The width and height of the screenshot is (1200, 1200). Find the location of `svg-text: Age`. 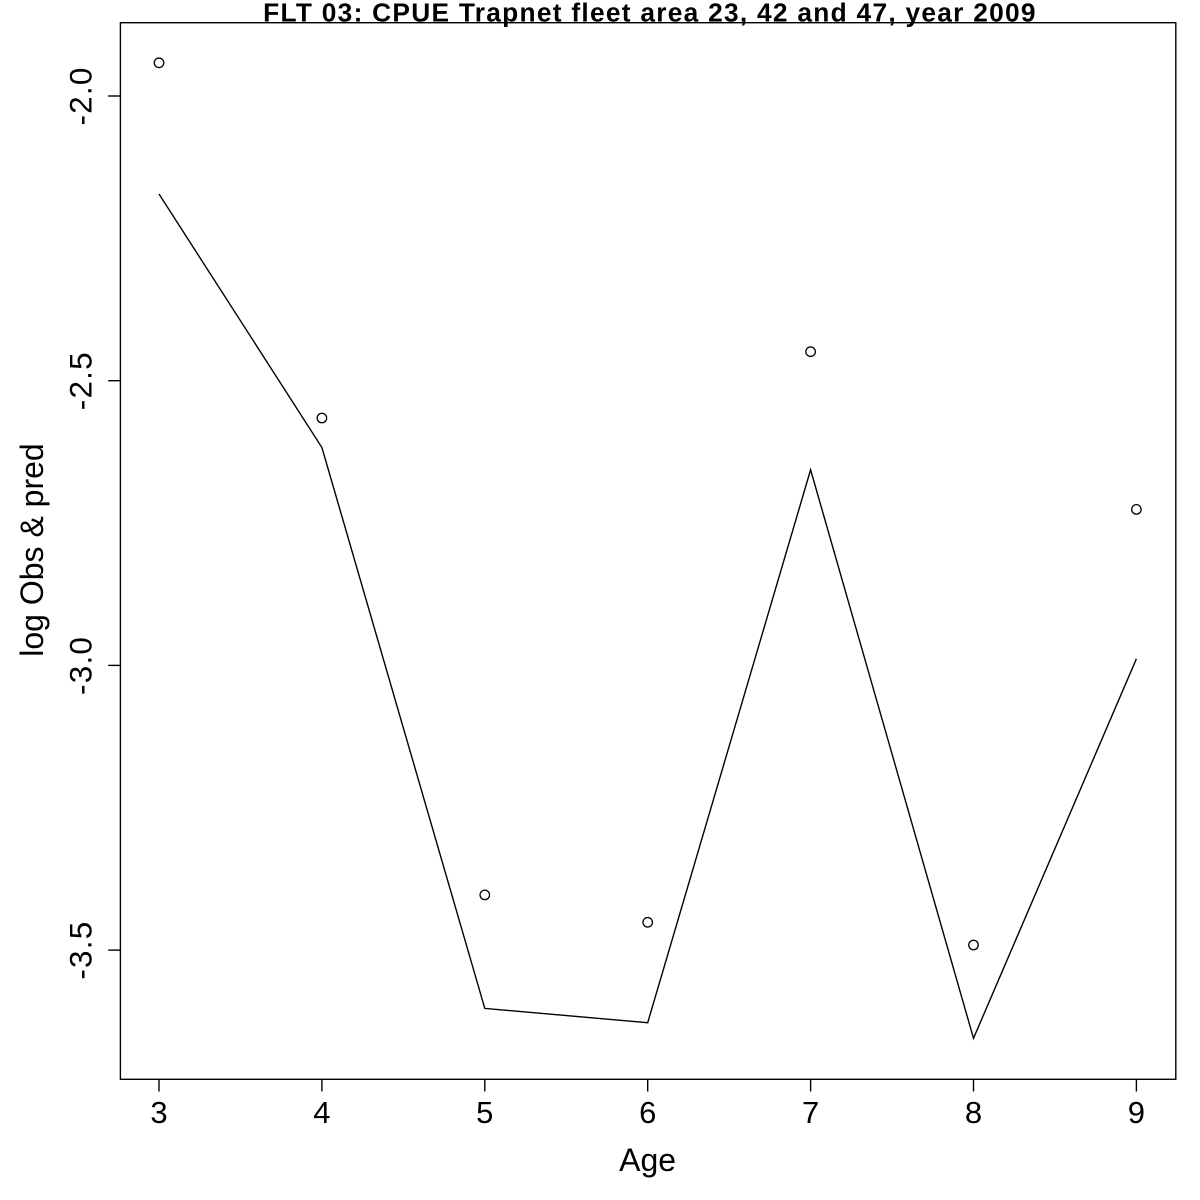

svg-text: Age is located at coordinates (647, 1160).